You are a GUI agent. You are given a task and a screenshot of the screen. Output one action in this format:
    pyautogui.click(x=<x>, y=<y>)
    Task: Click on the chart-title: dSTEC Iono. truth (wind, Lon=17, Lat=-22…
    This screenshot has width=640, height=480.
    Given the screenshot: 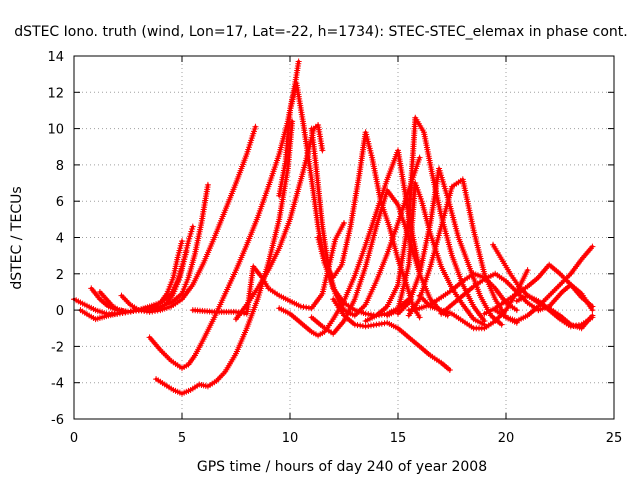 What is the action you would take?
    pyautogui.click(x=320, y=32)
    